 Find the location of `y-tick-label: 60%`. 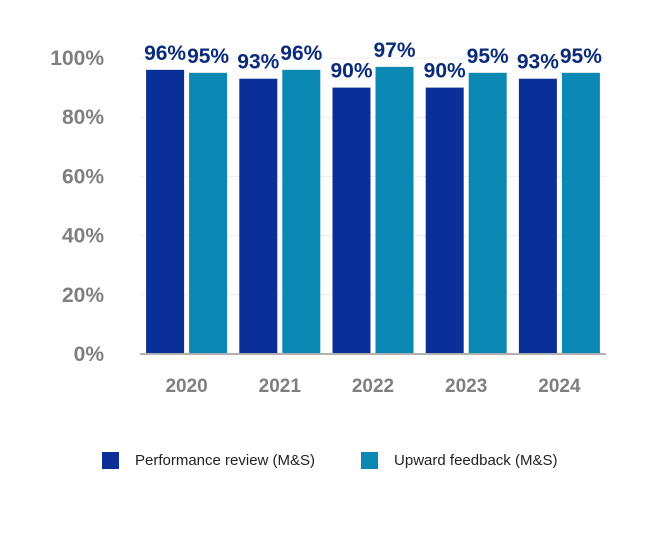

y-tick-label: 60% is located at coordinates (83, 176).